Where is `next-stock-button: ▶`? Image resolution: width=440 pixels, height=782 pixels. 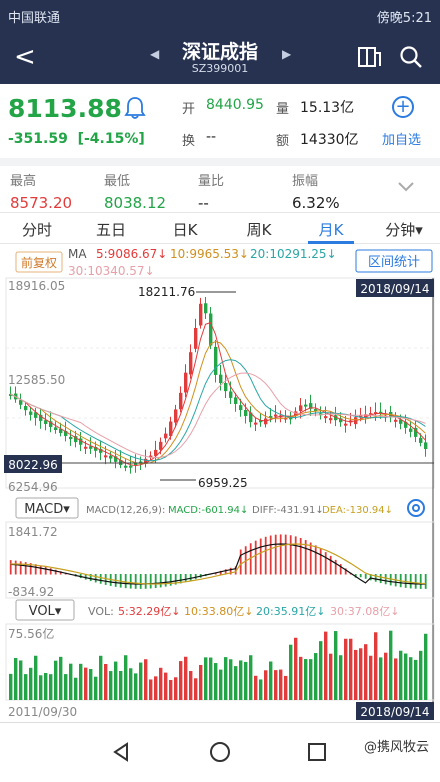 next-stock-button: ▶ is located at coordinates (287, 54).